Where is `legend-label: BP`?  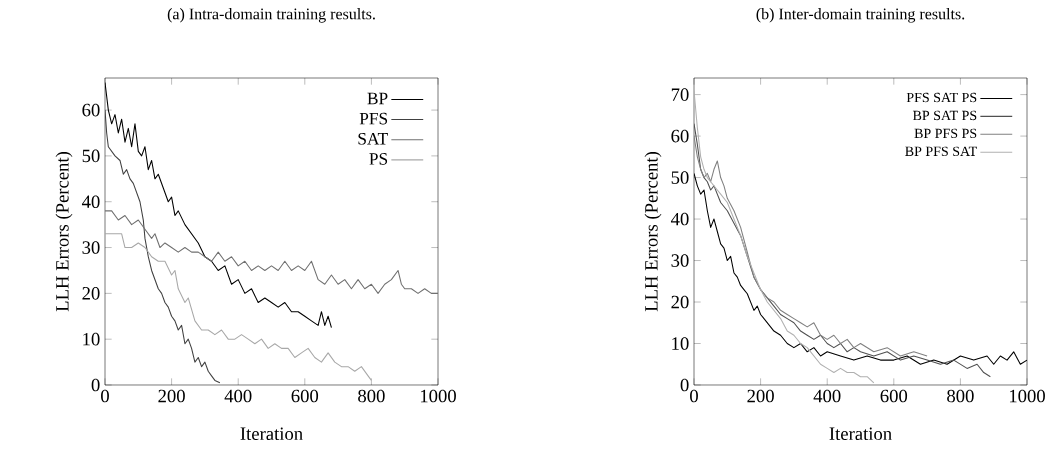
legend-label: BP is located at coordinates (377, 98).